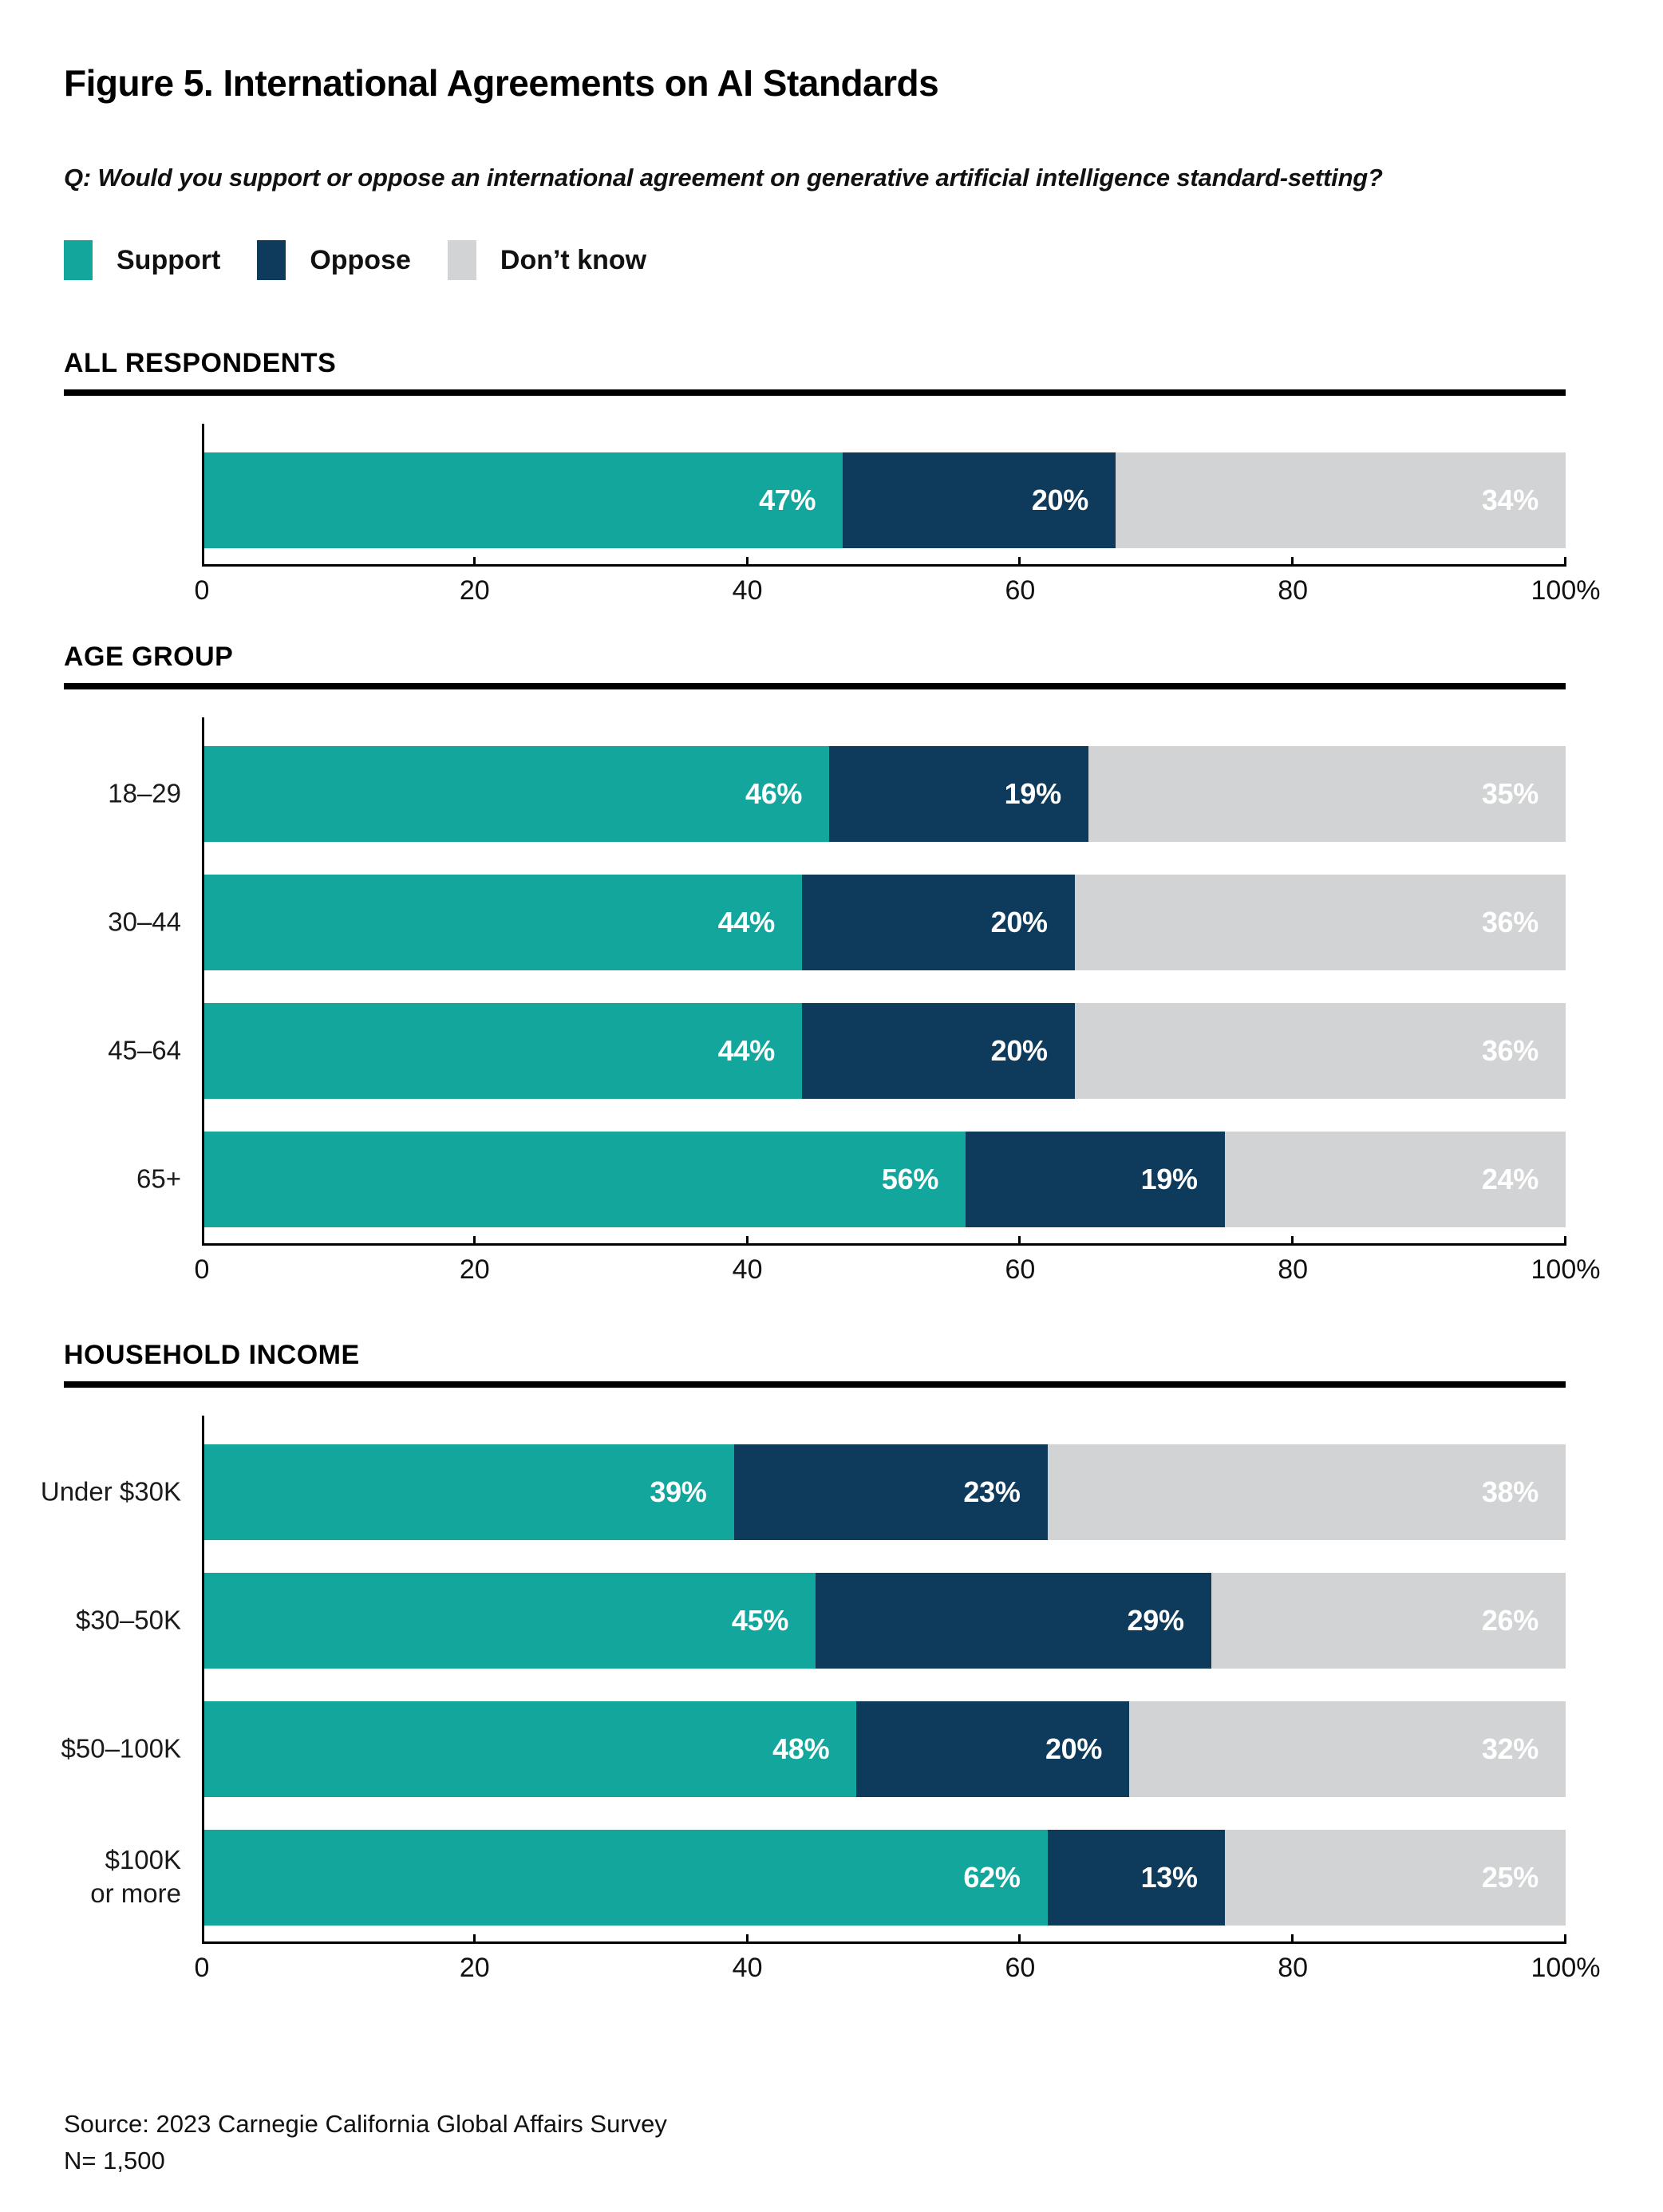 This screenshot has height=2212, width=1663. I want to click on bar-row: 45–64 44% 20% 36%, so click(815, 1051).